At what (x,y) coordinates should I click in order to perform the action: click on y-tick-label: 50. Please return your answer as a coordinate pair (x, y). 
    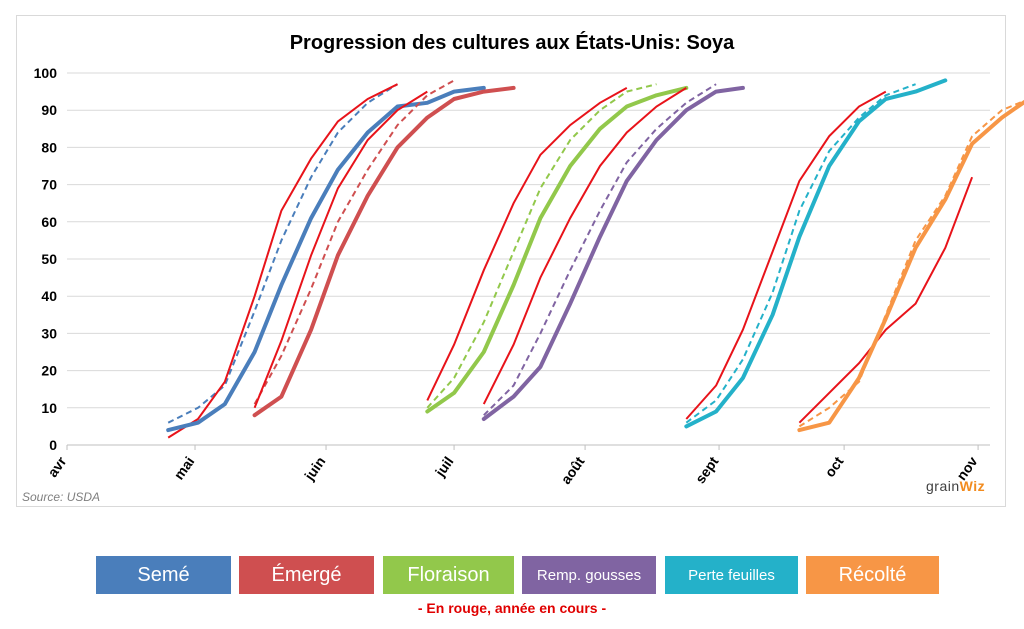
    Looking at the image, I should click on (49, 259).